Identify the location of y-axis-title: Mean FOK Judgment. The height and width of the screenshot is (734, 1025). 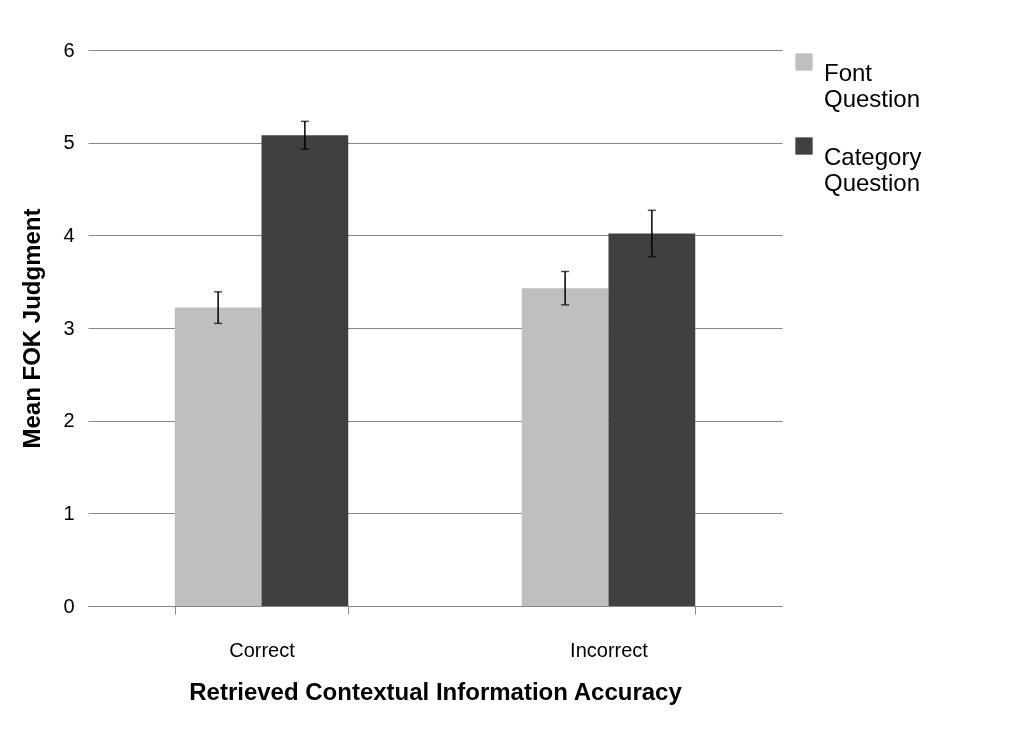
(32, 328).